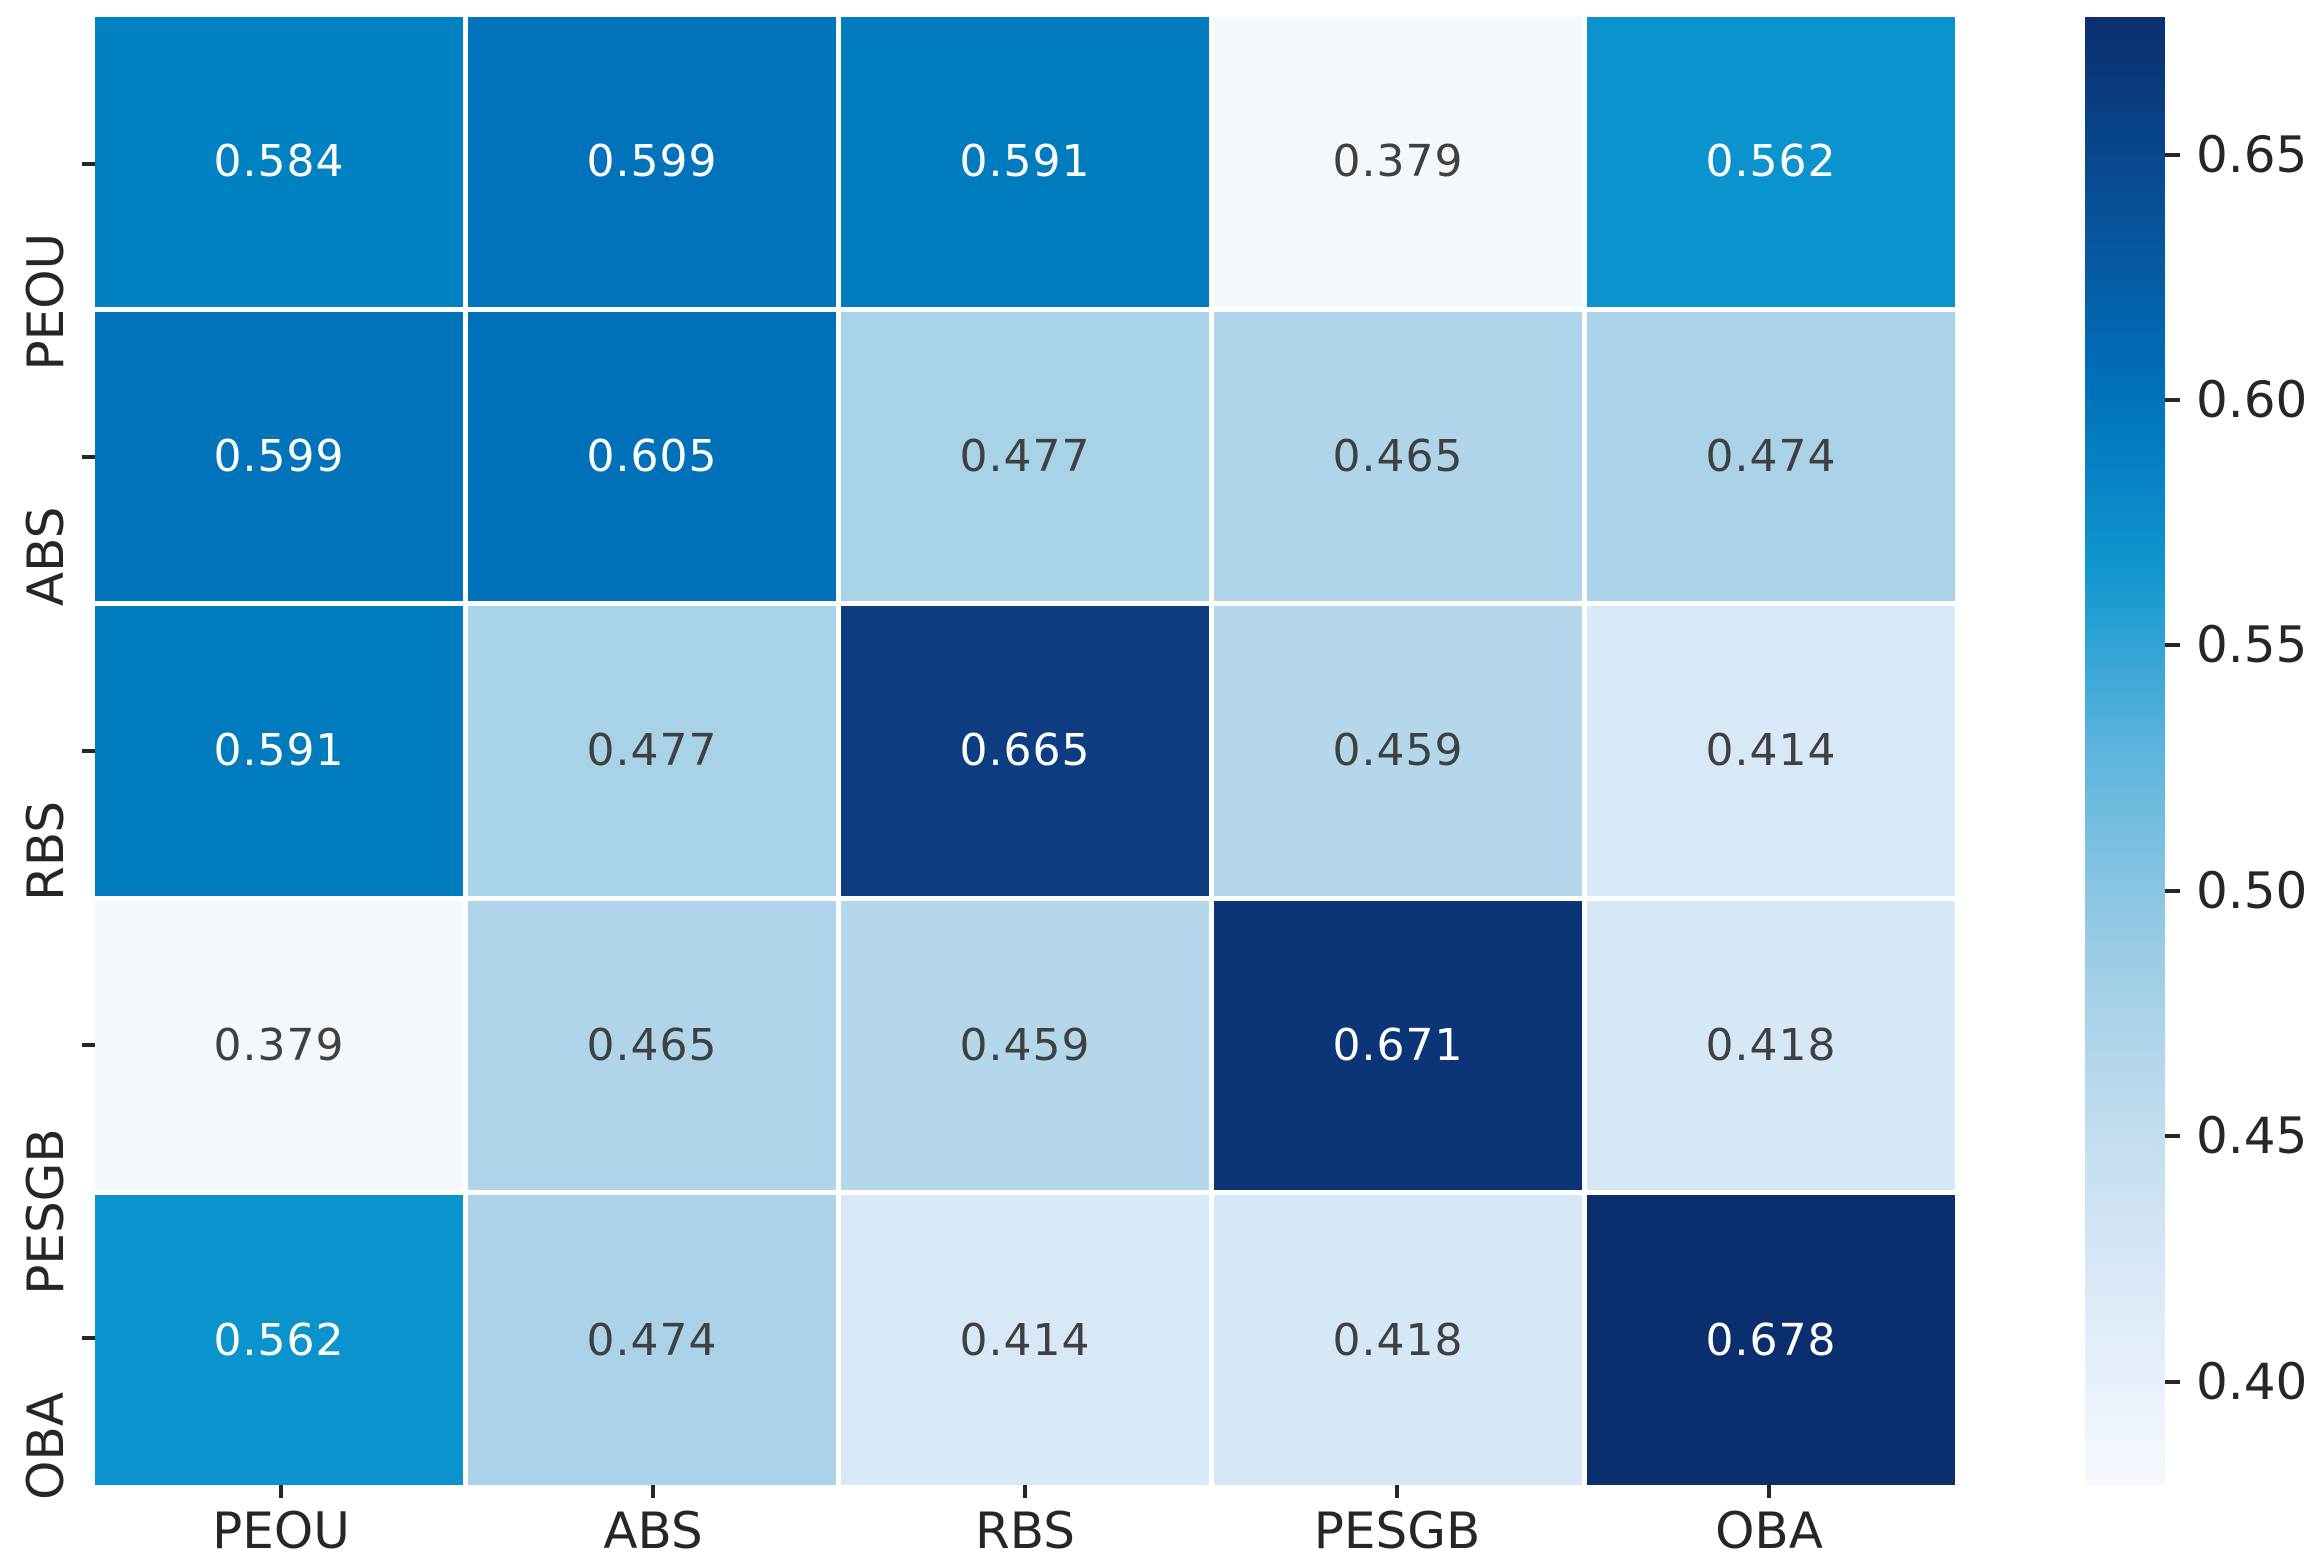 This screenshot has width=2324, height=1564. I want to click on heatmap-cell-PEOU-PESGB: 0.379, so click(1398, 162).